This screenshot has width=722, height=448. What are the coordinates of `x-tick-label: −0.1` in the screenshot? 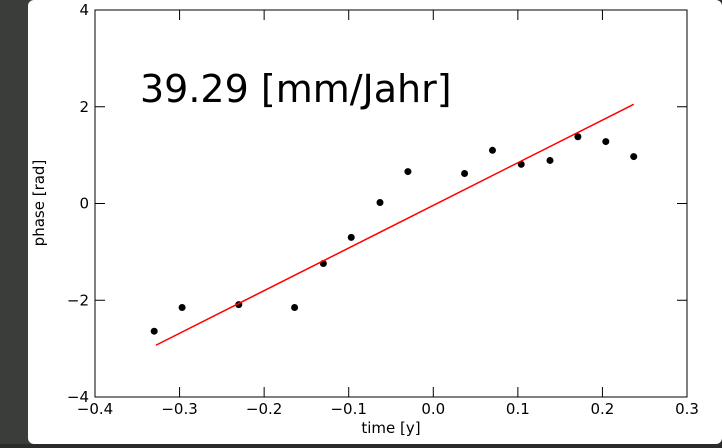 It's located at (348, 409).